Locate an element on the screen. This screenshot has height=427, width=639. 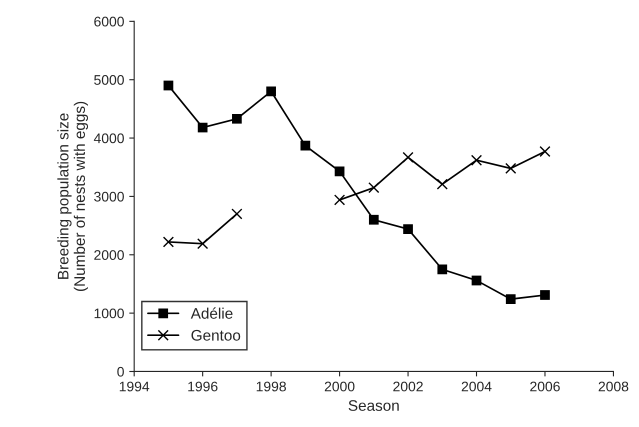
y-tick-label: 6000 is located at coordinates (109, 21).